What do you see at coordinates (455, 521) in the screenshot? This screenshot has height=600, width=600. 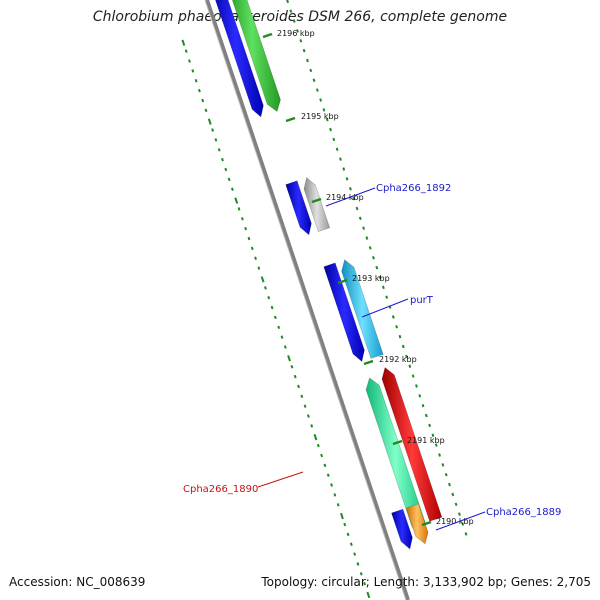 I see `tick-label-2190: 2190 kbp` at bounding box center [455, 521].